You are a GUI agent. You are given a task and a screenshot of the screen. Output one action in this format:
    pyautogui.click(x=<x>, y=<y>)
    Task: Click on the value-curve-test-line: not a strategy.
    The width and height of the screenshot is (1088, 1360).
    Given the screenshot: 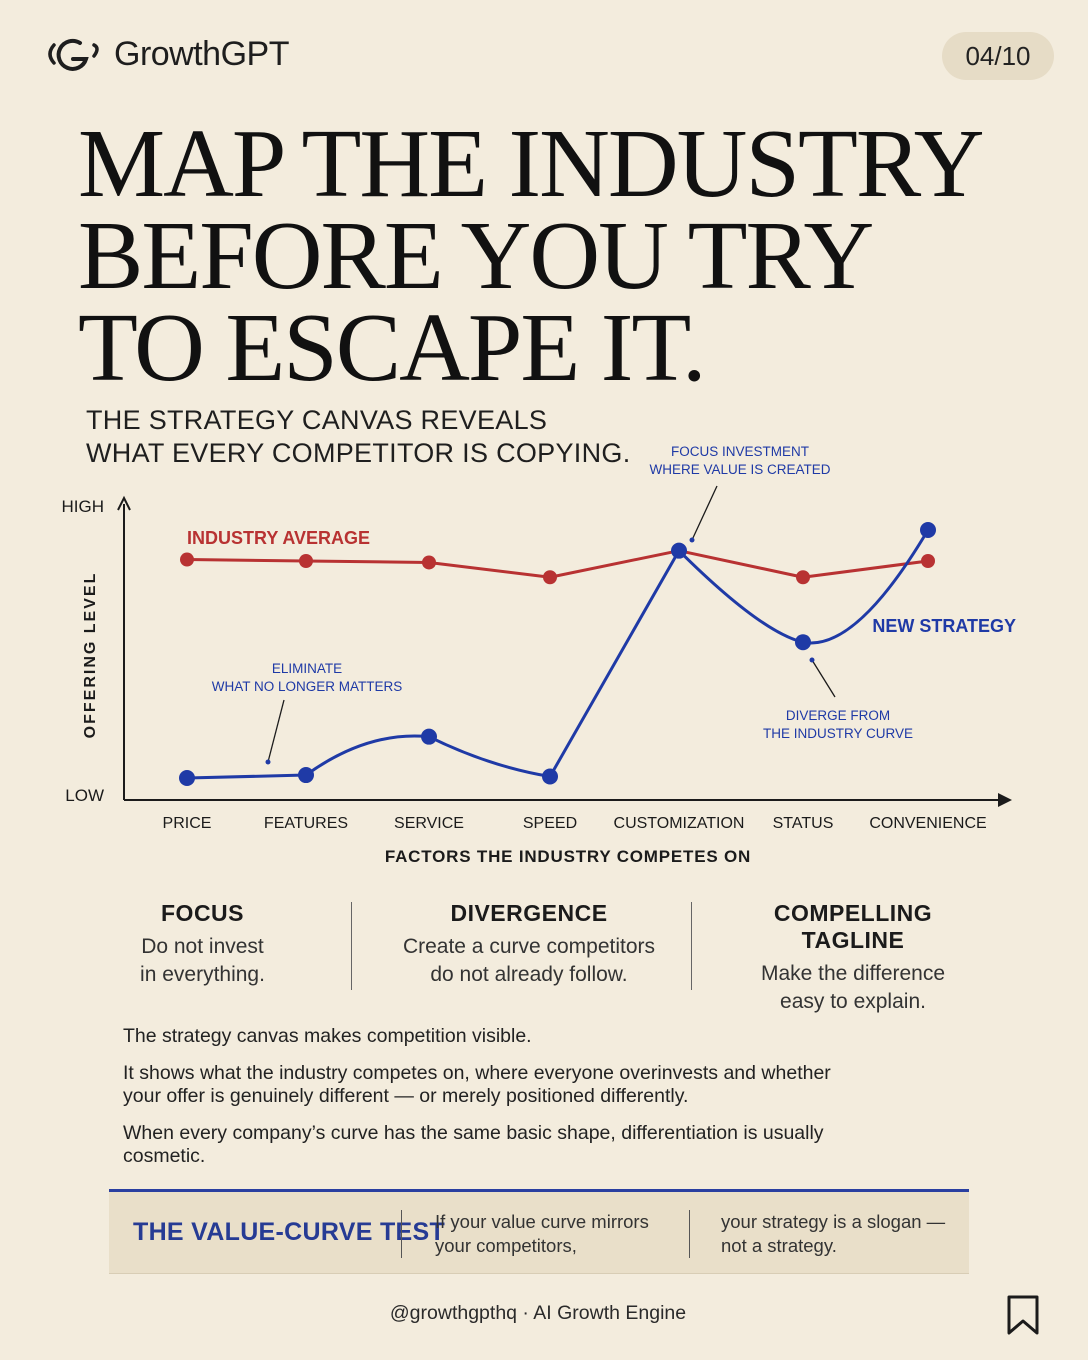 What is the action you would take?
    pyautogui.click(x=779, y=1245)
    